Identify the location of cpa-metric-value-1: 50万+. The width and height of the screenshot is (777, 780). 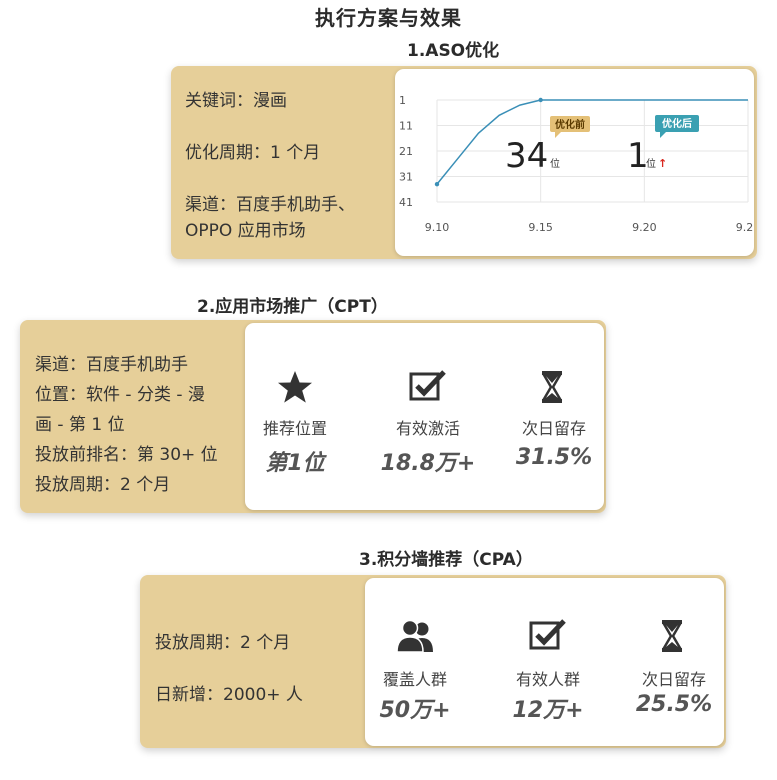
(415, 710).